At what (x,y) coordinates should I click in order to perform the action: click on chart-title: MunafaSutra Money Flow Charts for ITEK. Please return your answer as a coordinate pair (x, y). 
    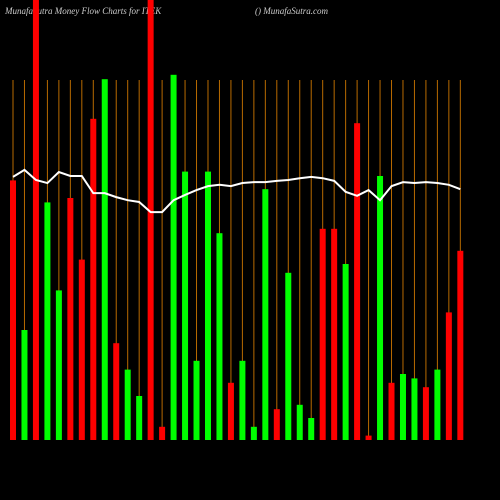
    Looking at the image, I should click on (83, 11).